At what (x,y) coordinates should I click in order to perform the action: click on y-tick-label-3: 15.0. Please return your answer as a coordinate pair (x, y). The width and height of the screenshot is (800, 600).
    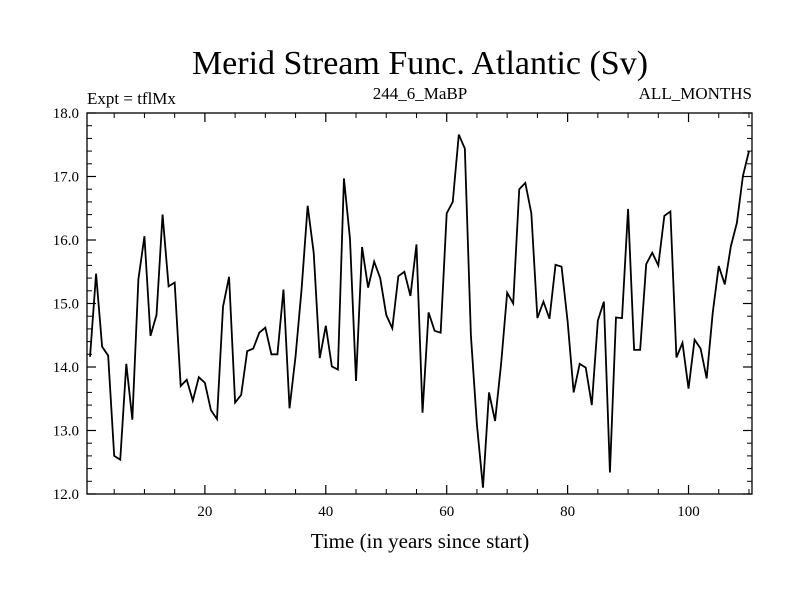
    Looking at the image, I should click on (66, 305).